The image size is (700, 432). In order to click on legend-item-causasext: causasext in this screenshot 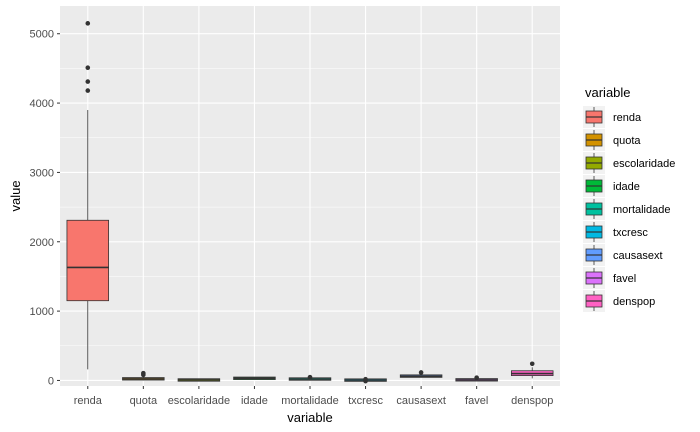, I will do `click(623, 255)`.